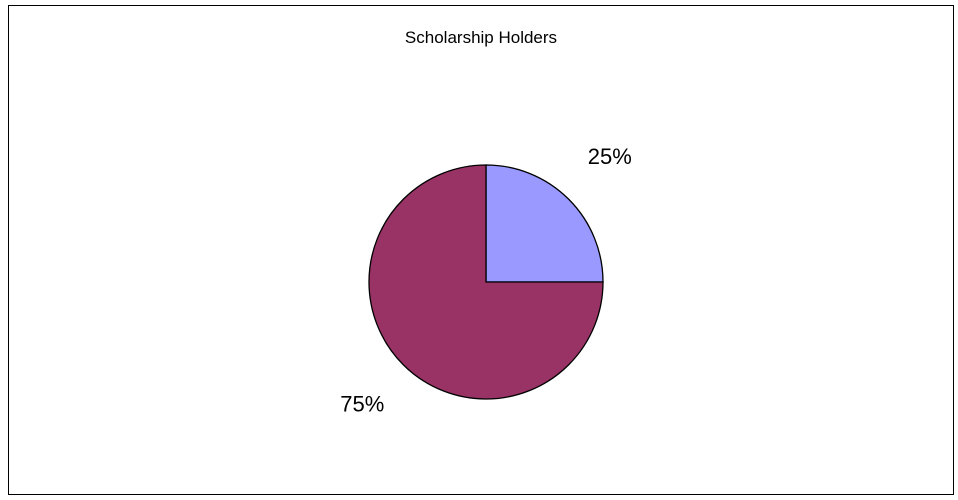 The image size is (958, 500). I want to click on slice-label-25: 25%, so click(610, 156).